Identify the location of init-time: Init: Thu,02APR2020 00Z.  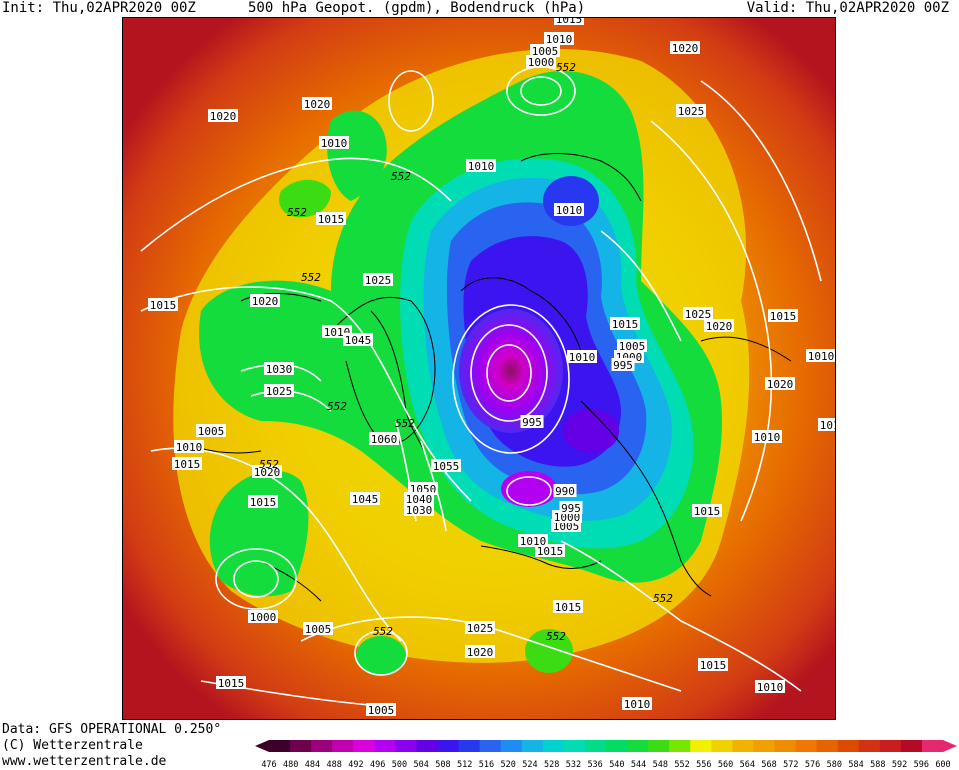
(99, 8).